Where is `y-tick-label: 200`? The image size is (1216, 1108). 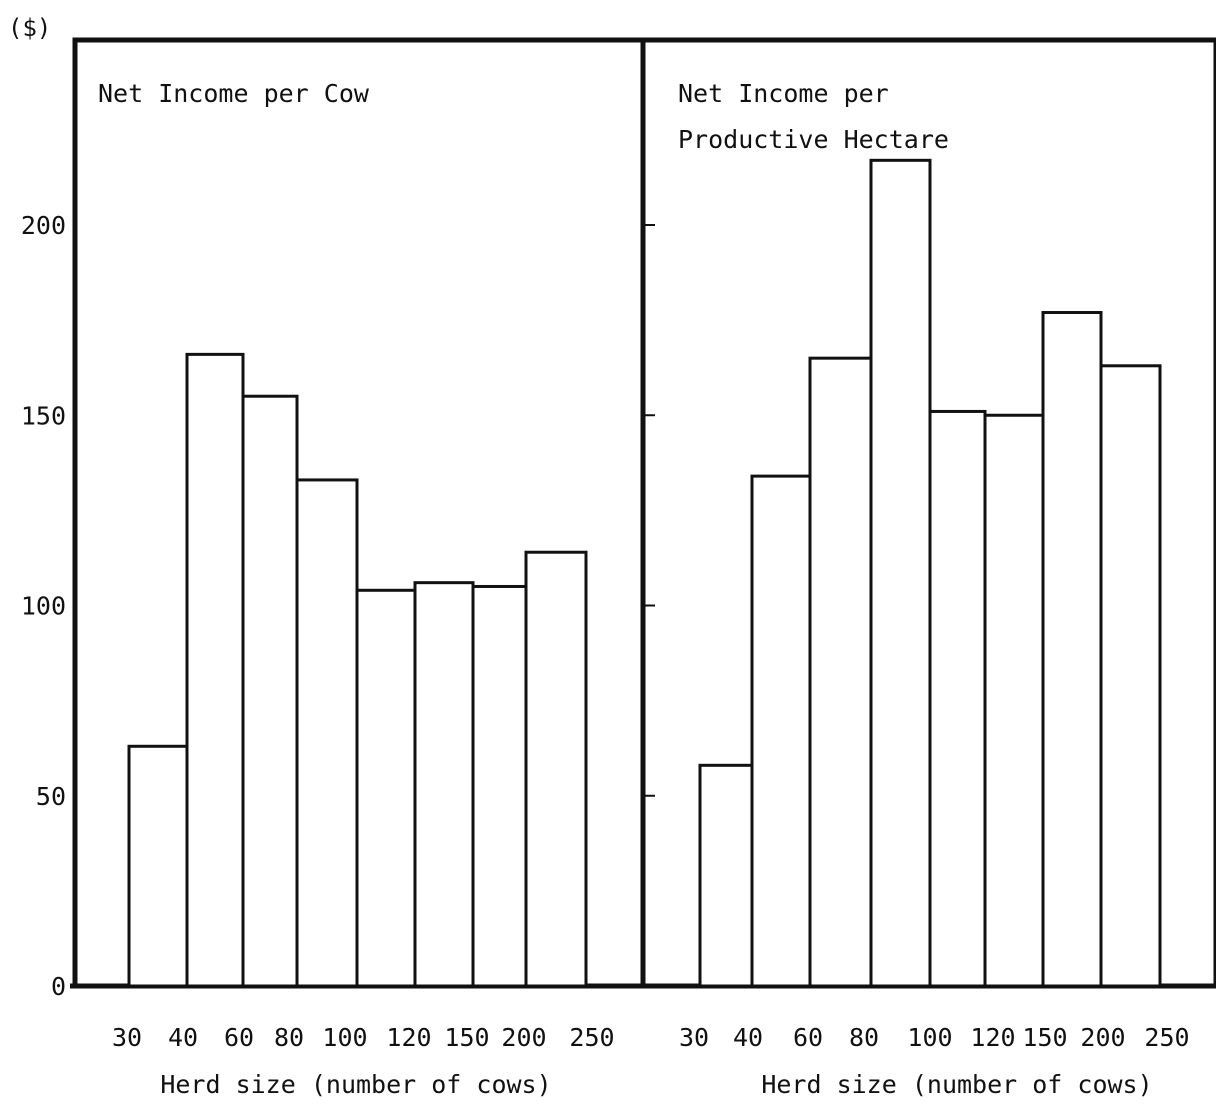 y-tick-label: 200 is located at coordinates (43, 225).